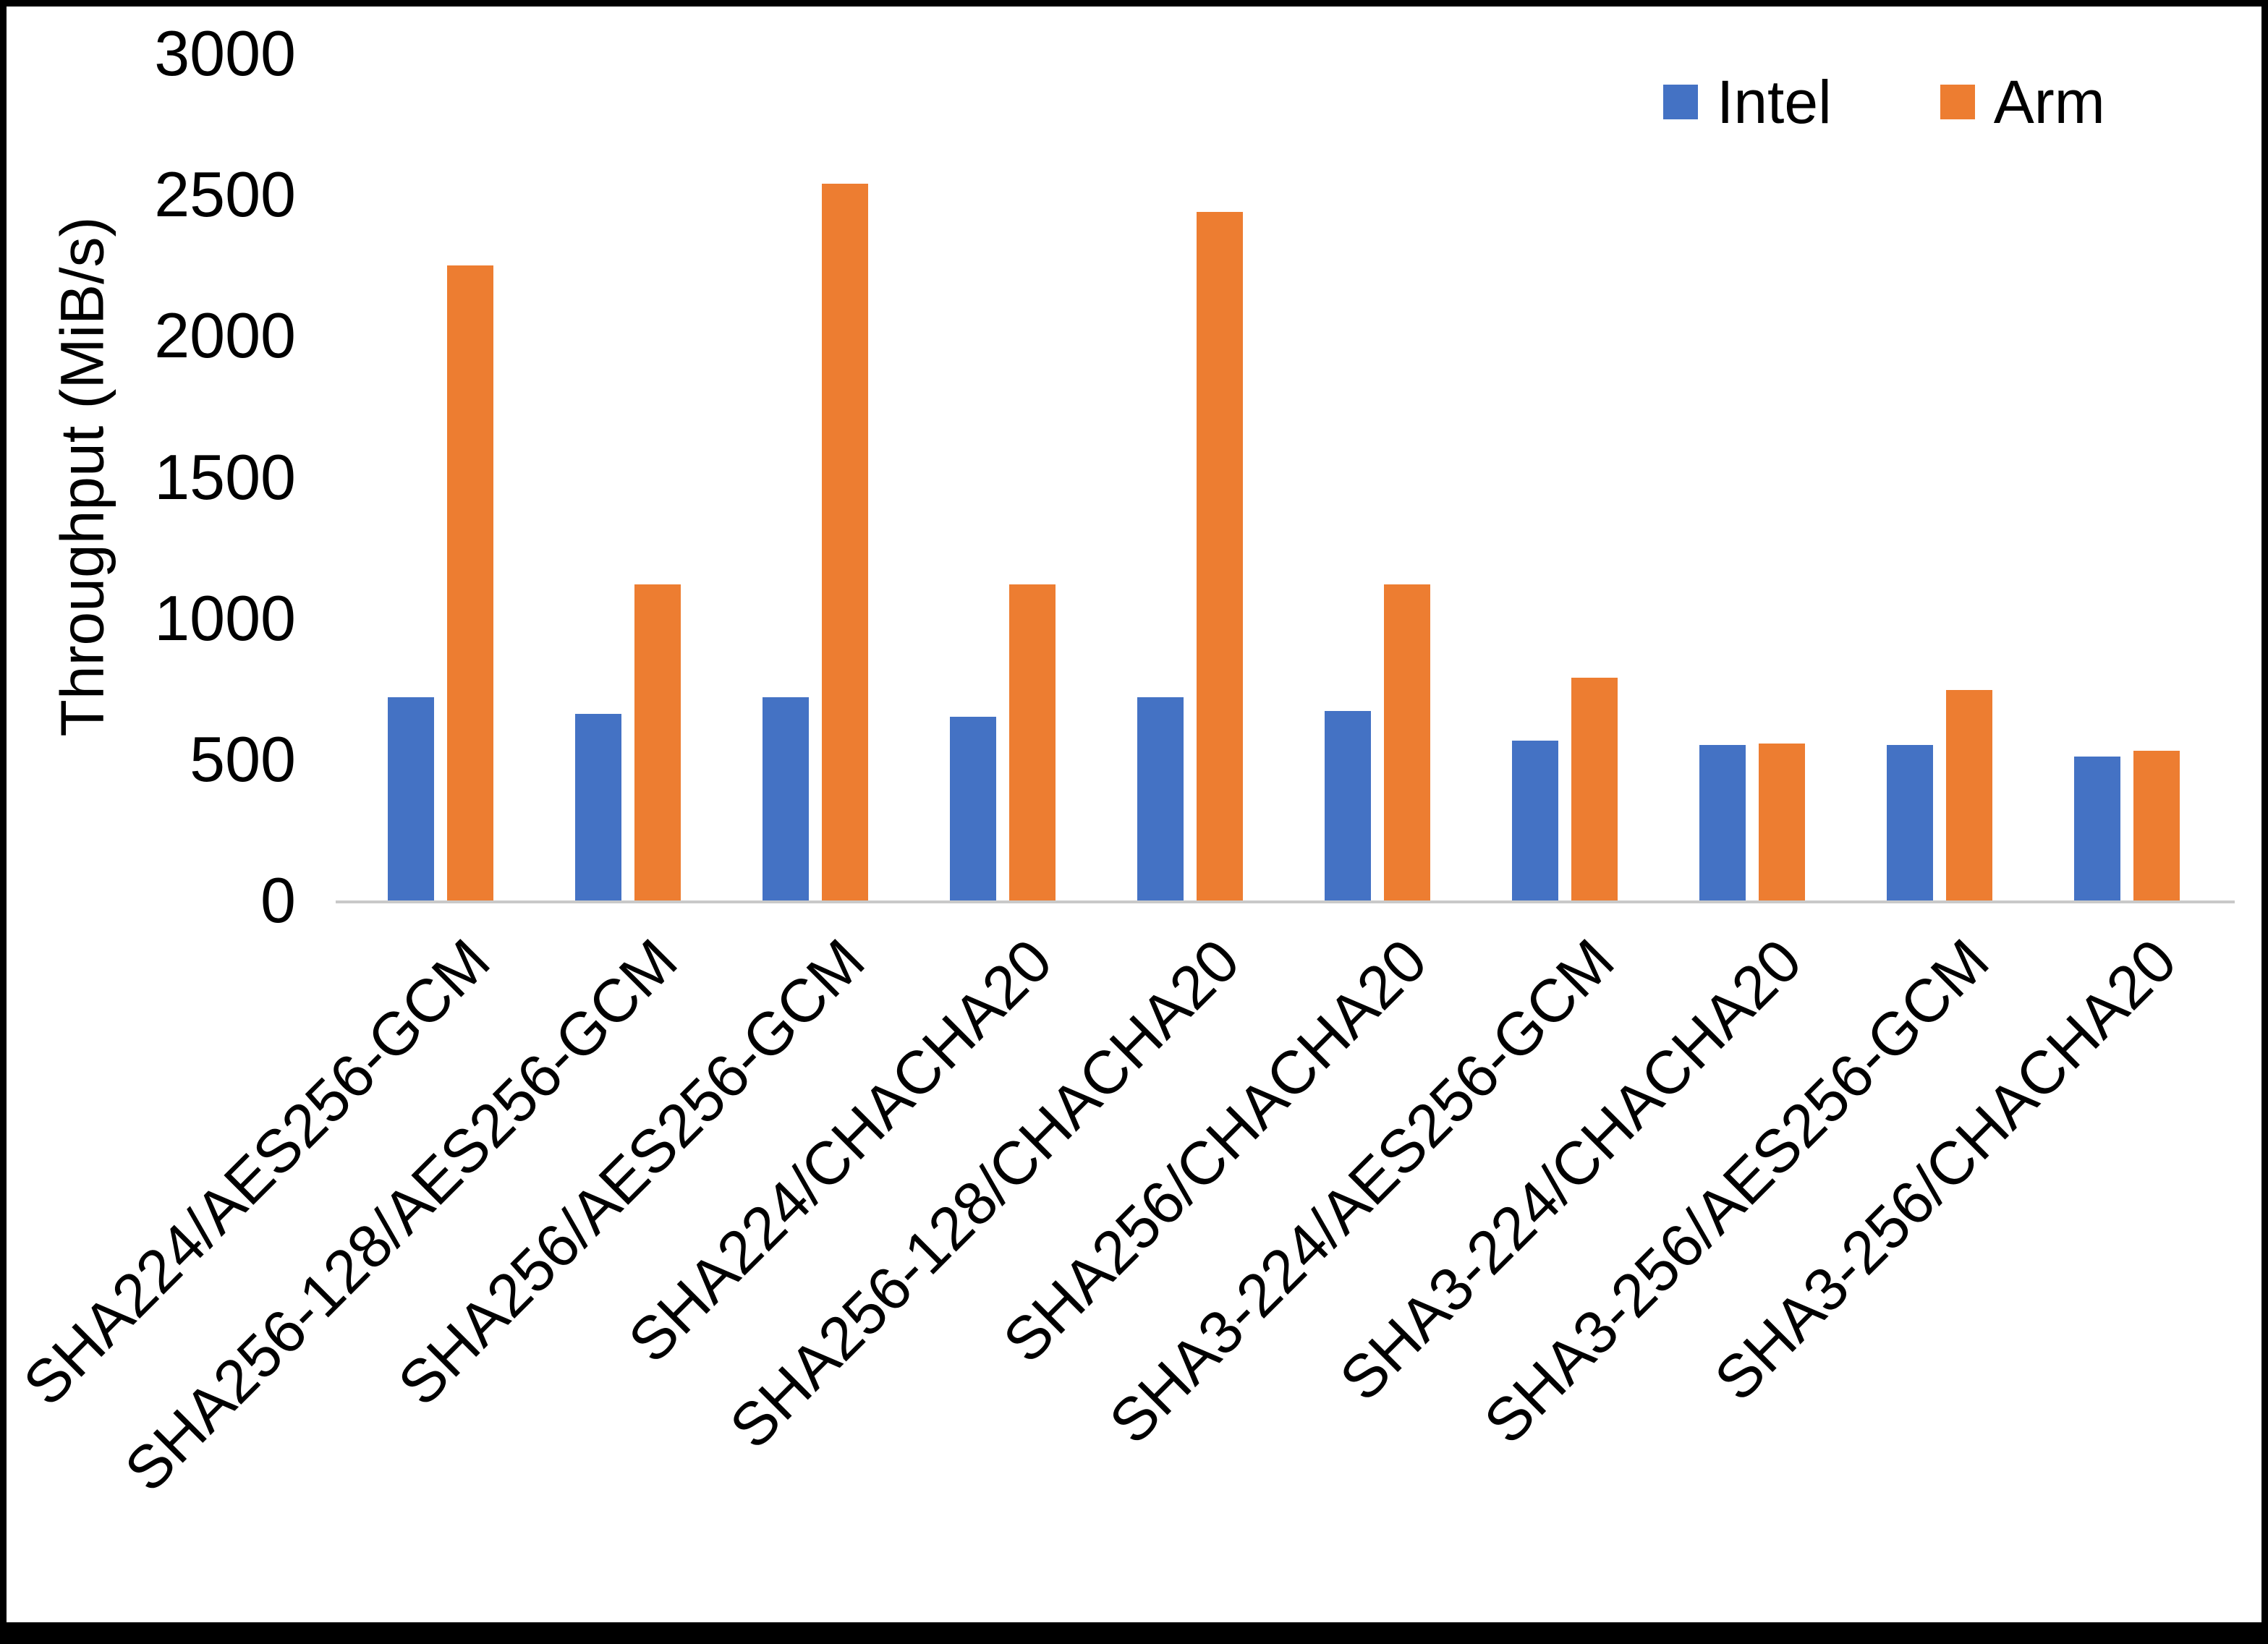 The image size is (2268, 1644). I want to click on legend-series-name: Intel, so click(1774, 102).